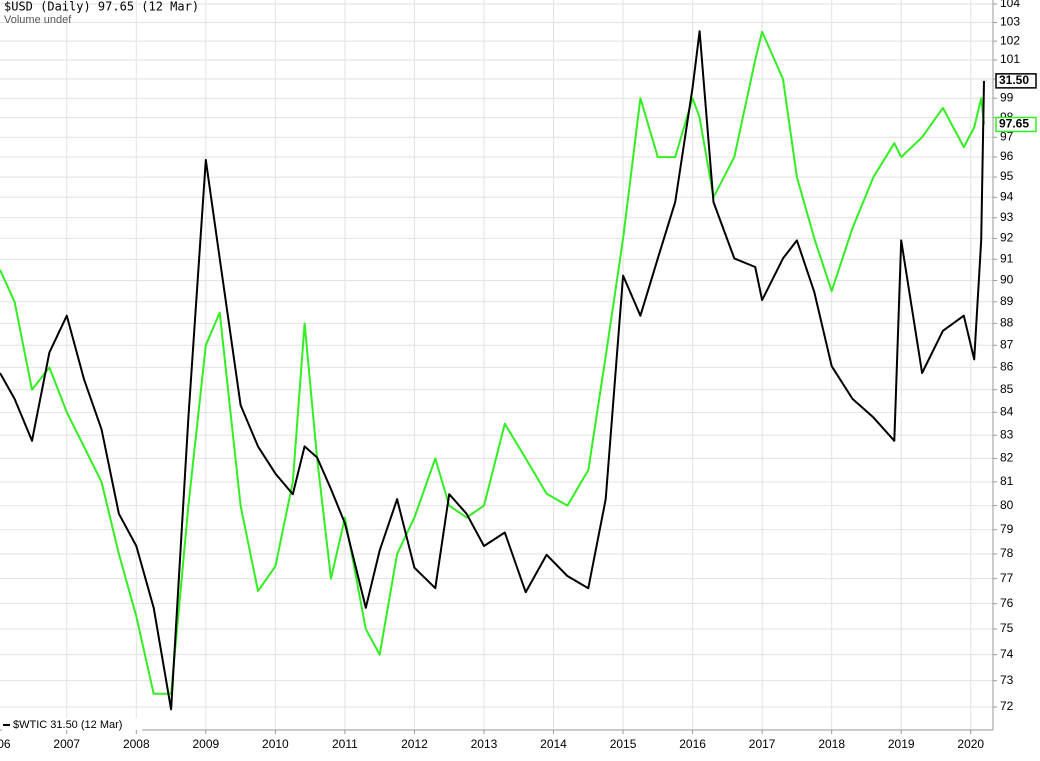  What do you see at coordinates (1007, 156) in the screenshot?
I see `y-tick-label: 96` at bounding box center [1007, 156].